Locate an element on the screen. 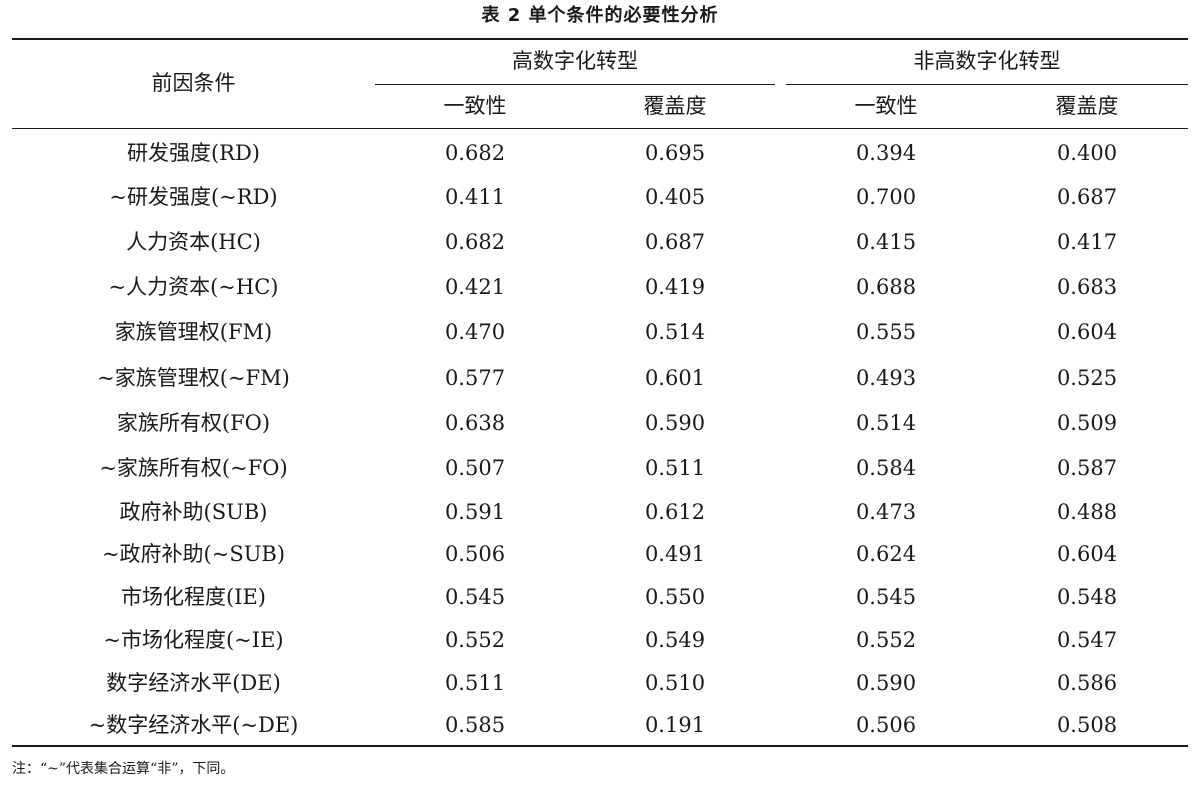 This screenshot has height=793, width=1200. row-label: ~家族所有权(~FO) is located at coordinates (193, 468).